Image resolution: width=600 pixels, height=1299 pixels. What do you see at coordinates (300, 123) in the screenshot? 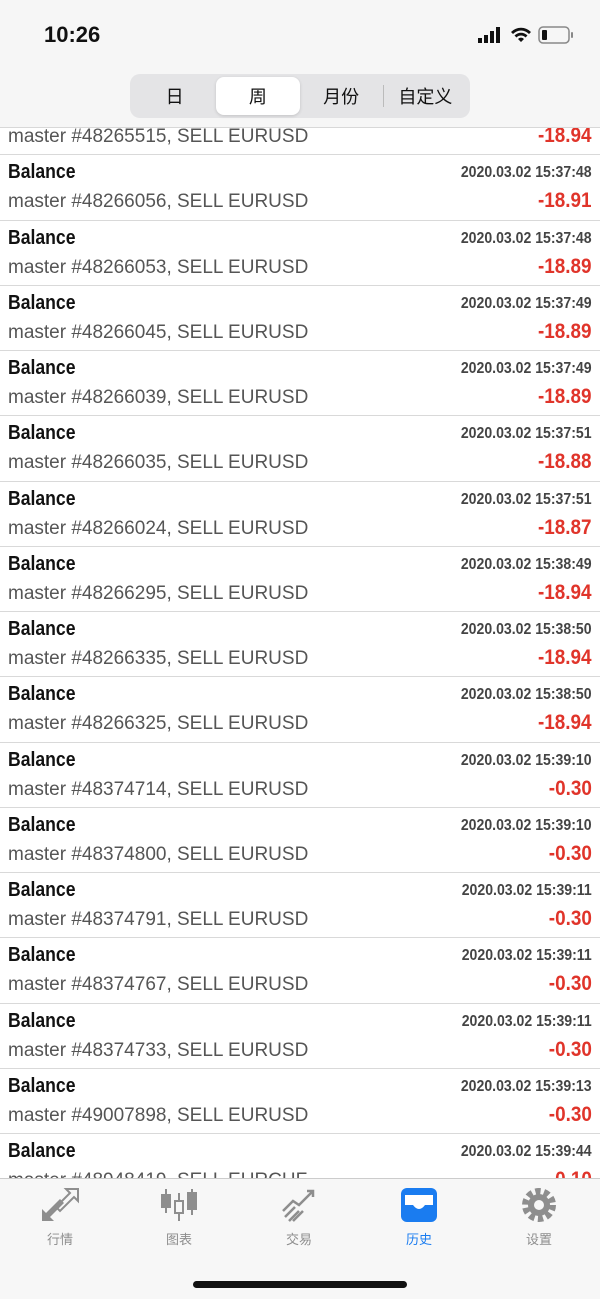
I see `list-item: master #48265515, SELL EURUSD -18.94` at bounding box center [300, 123].